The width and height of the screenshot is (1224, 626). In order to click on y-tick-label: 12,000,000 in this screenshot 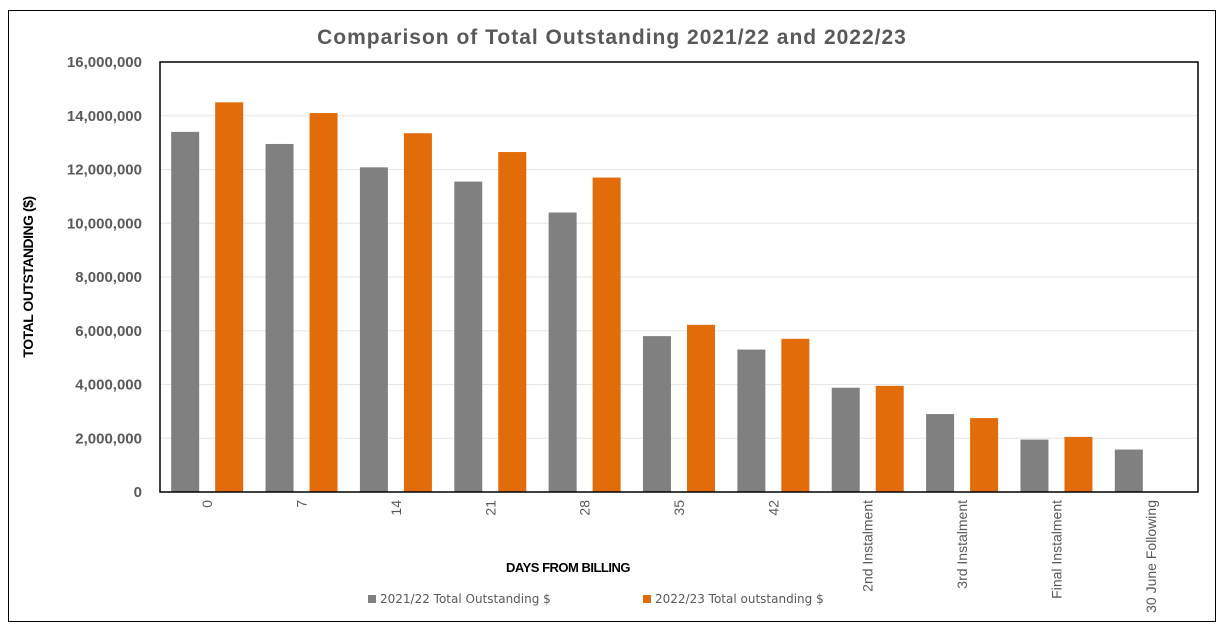, I will do `click(104, 170)`.